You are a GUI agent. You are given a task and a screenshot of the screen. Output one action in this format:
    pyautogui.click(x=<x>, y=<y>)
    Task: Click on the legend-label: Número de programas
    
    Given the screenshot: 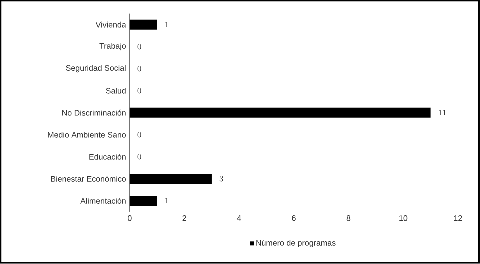 What is the action you would take?
    pyautogui.click(x=296, y=244)
    